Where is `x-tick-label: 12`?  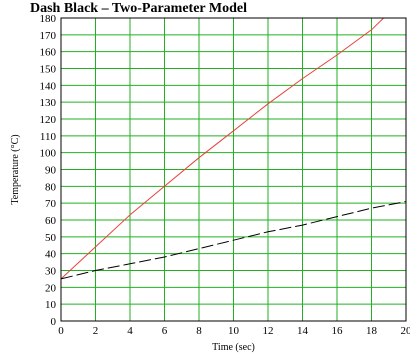 x-tick-label: 12 is located at coordinates (268, 331).